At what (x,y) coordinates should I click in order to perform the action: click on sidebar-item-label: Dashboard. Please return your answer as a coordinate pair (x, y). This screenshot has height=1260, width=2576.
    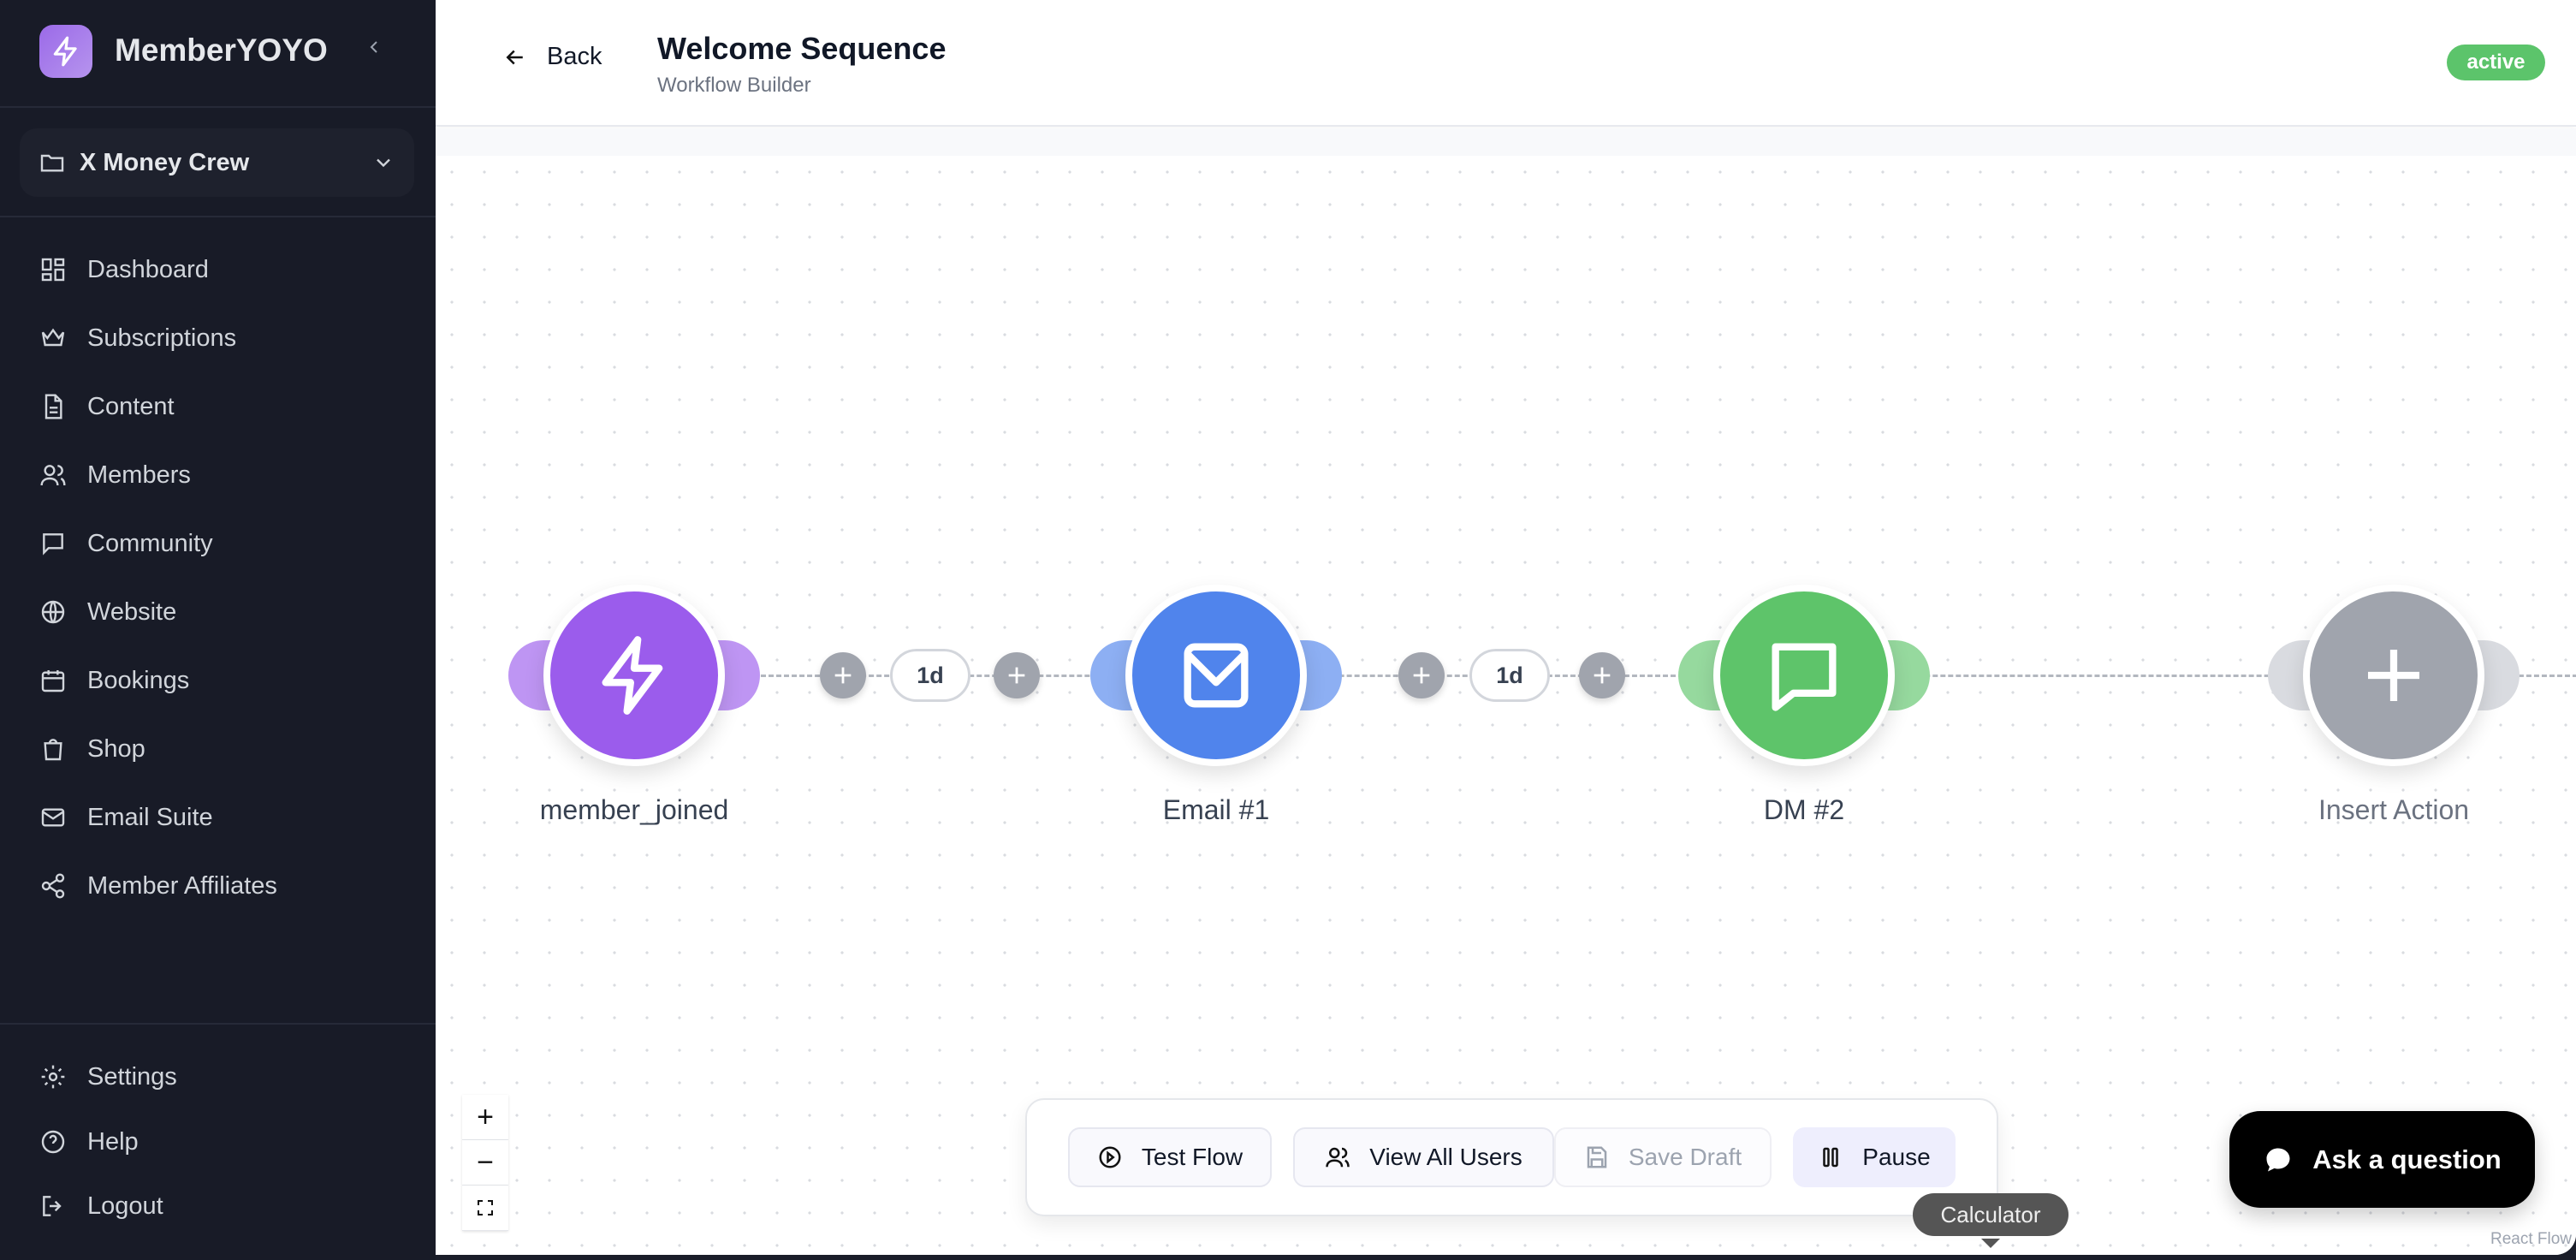
    Looking at the image, I should click on (148, 269).